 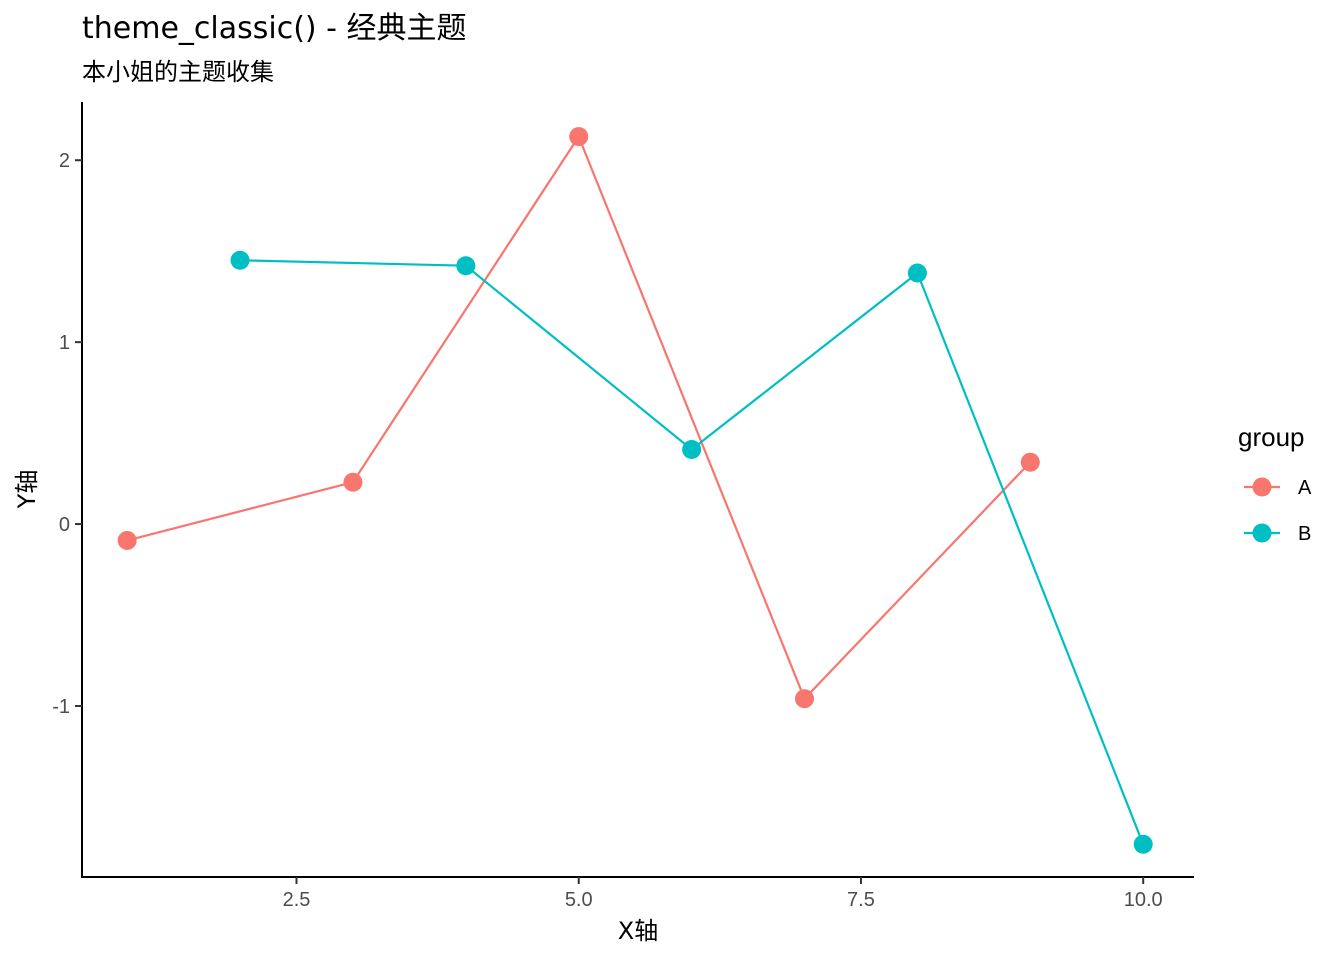 I want to click on legend: group AB, so click(x=1275, y=483).